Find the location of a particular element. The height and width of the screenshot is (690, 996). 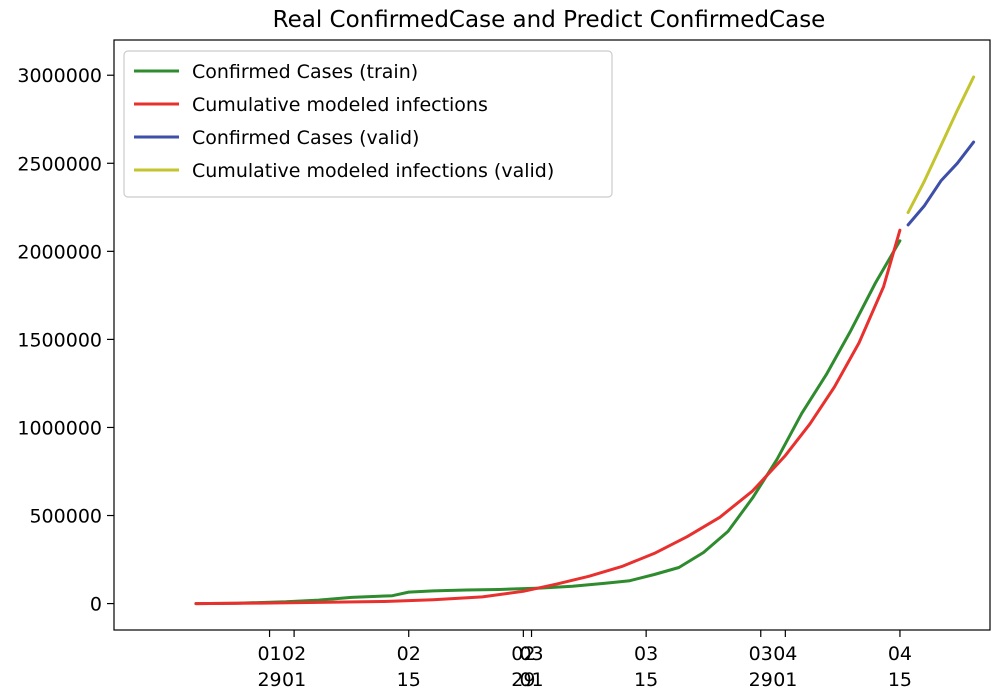

legend-label: Confirmed Cases (valid) is located at coordinates (305, 138).